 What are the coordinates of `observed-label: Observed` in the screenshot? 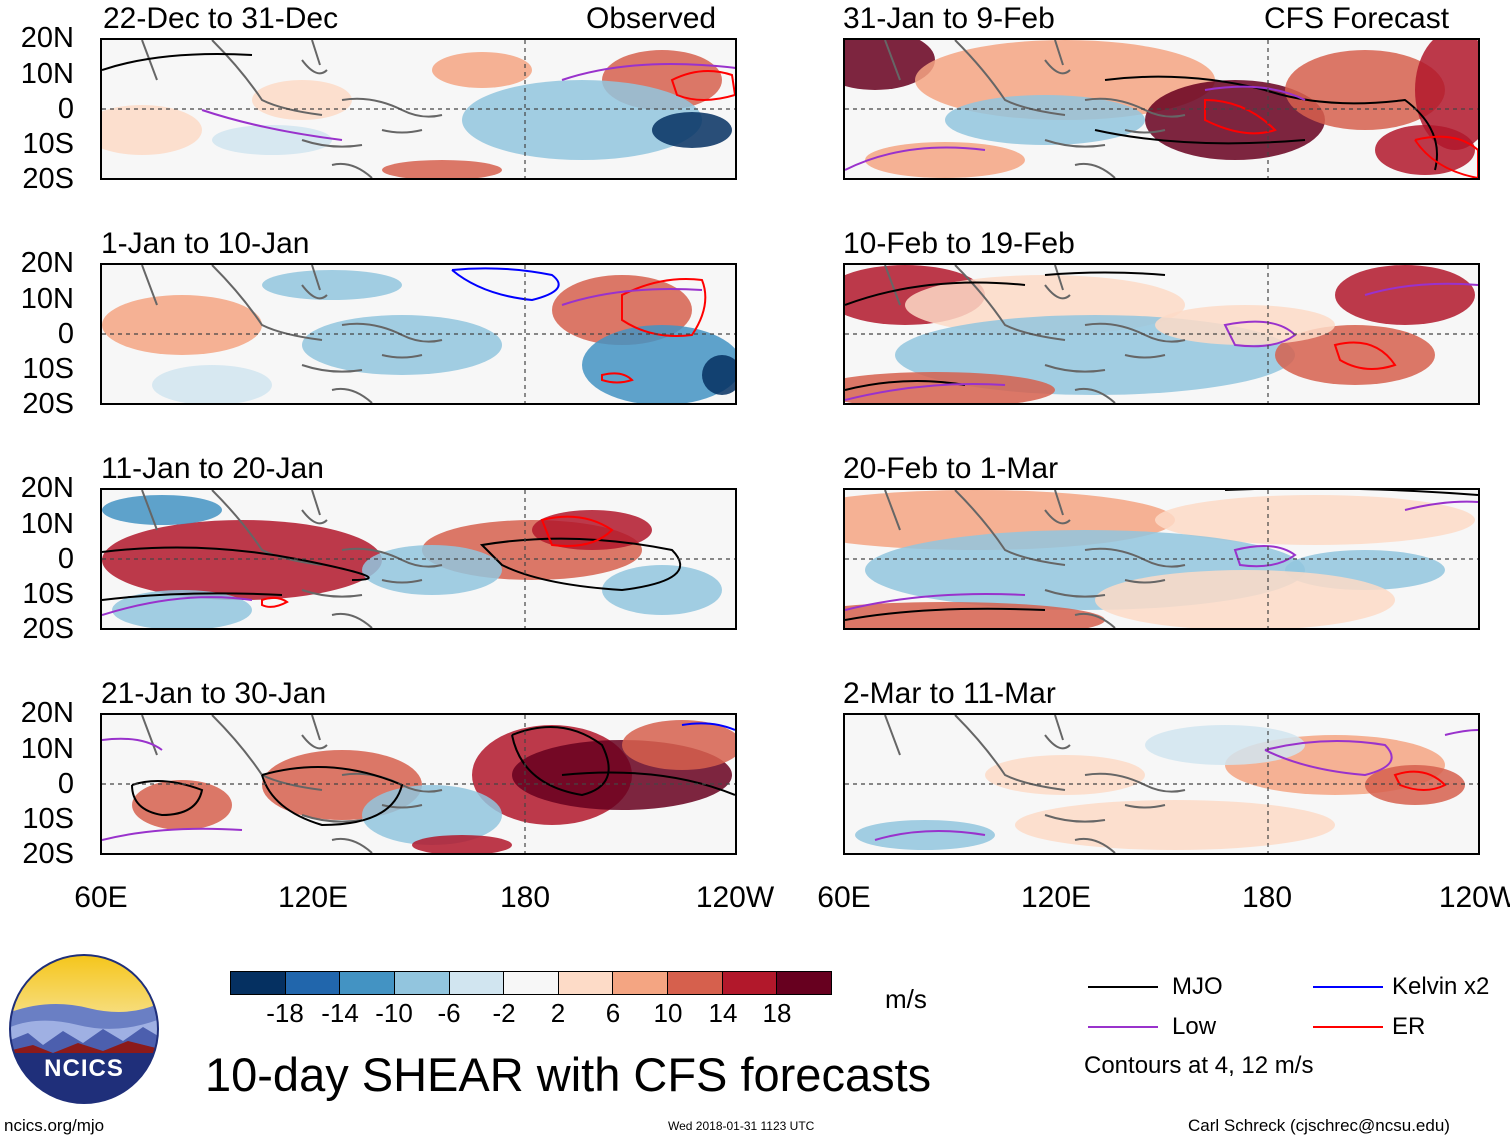 It's located at (651, 18).